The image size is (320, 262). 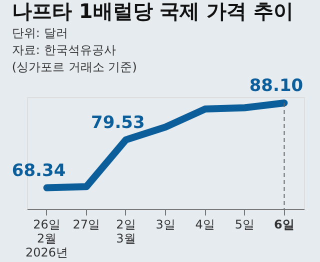 I want to click on x-tick-label: 2일 3월, so click(x=126, y=232).